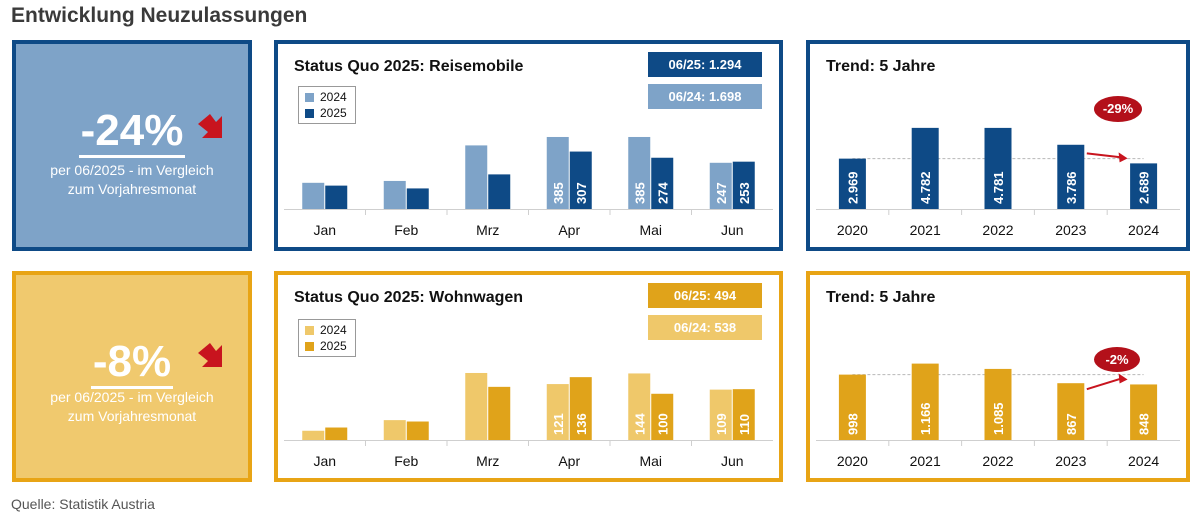 This screenshot has height=520, width=1204. I want to click on data-label-Apr-2024: 385, so click(558, 193).